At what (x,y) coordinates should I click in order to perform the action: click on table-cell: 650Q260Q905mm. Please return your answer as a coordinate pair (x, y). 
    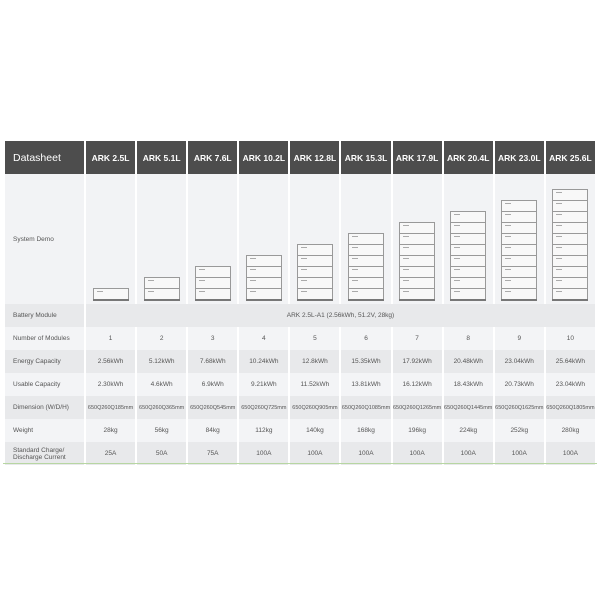
    Looking at the image, I should click on (315, 407).